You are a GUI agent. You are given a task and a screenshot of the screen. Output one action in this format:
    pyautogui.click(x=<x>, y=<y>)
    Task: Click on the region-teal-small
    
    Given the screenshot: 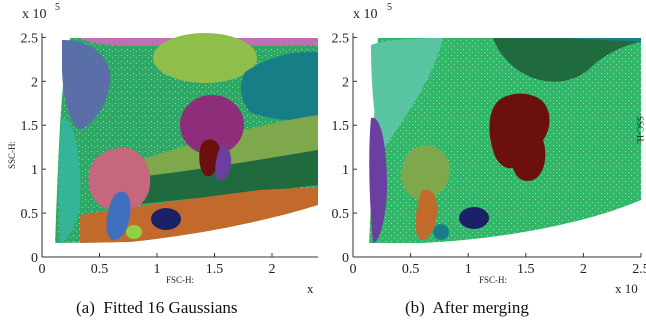 What is the action you would take?
    pyautogui.click(x=441, y=232)
    